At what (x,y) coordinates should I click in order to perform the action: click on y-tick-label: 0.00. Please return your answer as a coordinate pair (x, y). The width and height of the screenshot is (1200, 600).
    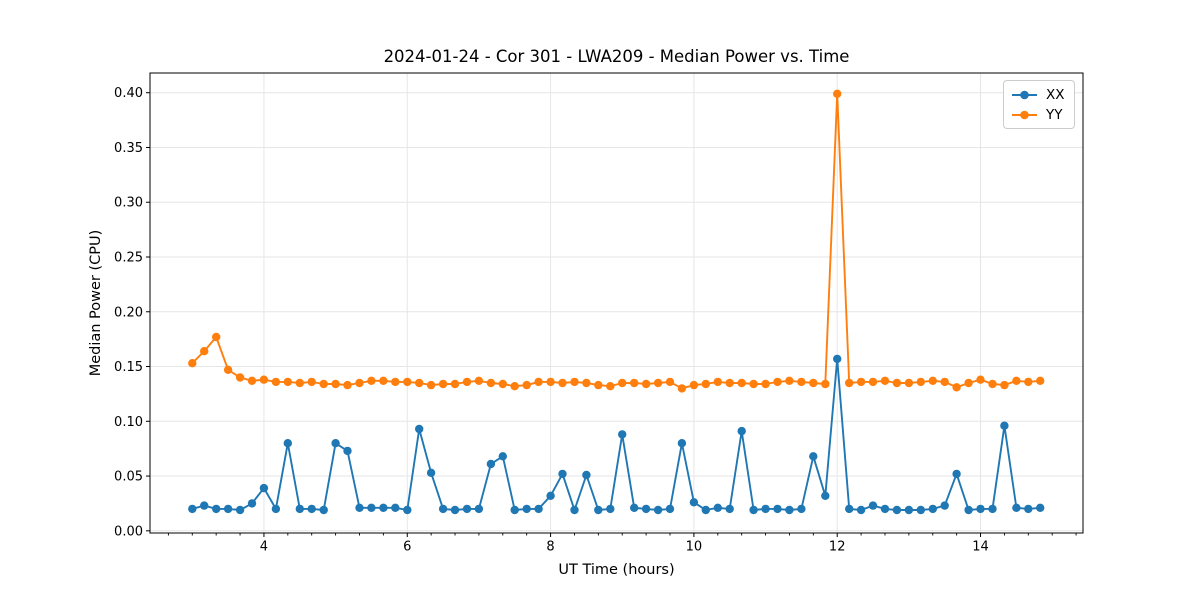
    Looking at the image, I should click on (128, 531).